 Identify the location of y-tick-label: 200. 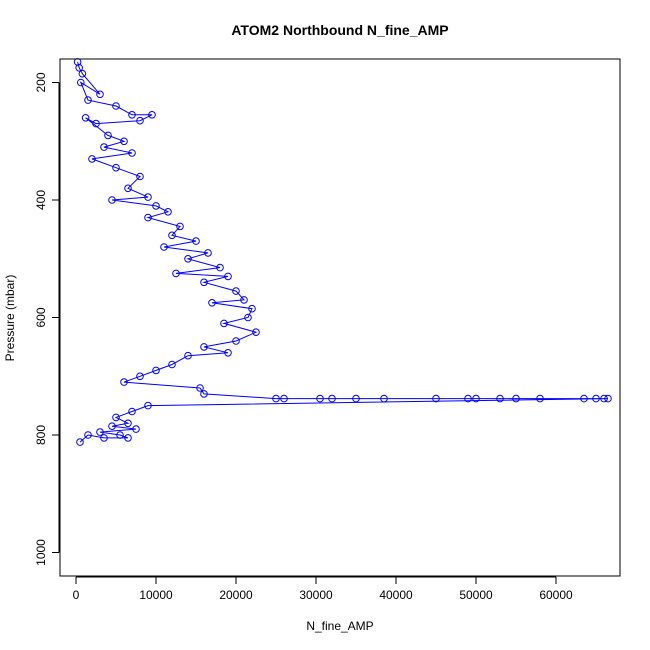
(41, 82).